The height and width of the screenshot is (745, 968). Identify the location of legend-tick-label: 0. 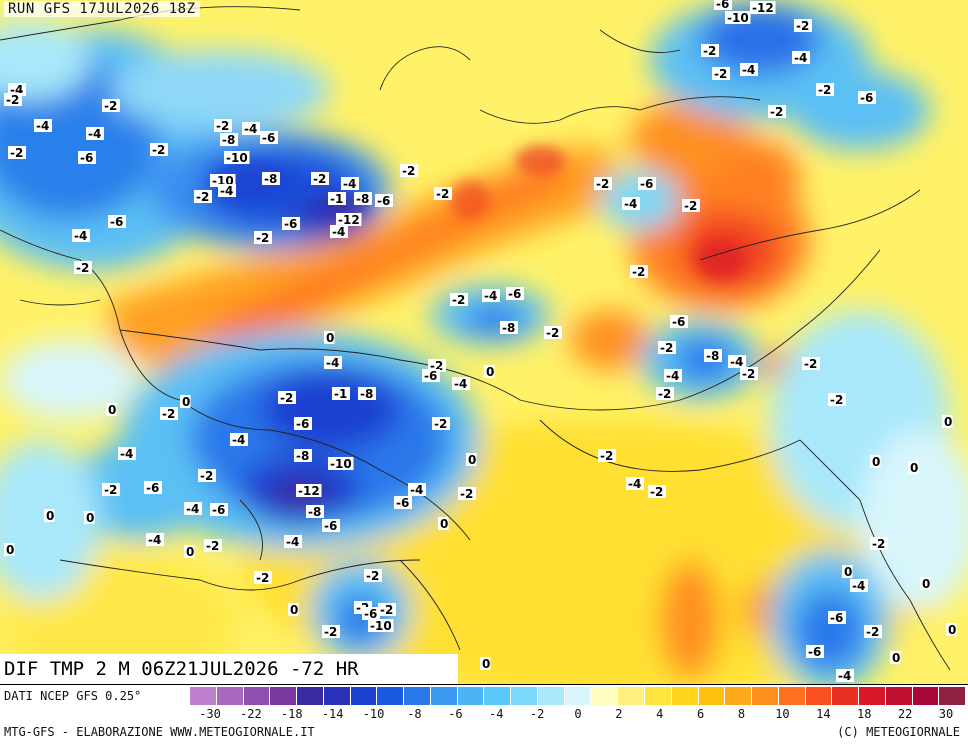
(578, 714).